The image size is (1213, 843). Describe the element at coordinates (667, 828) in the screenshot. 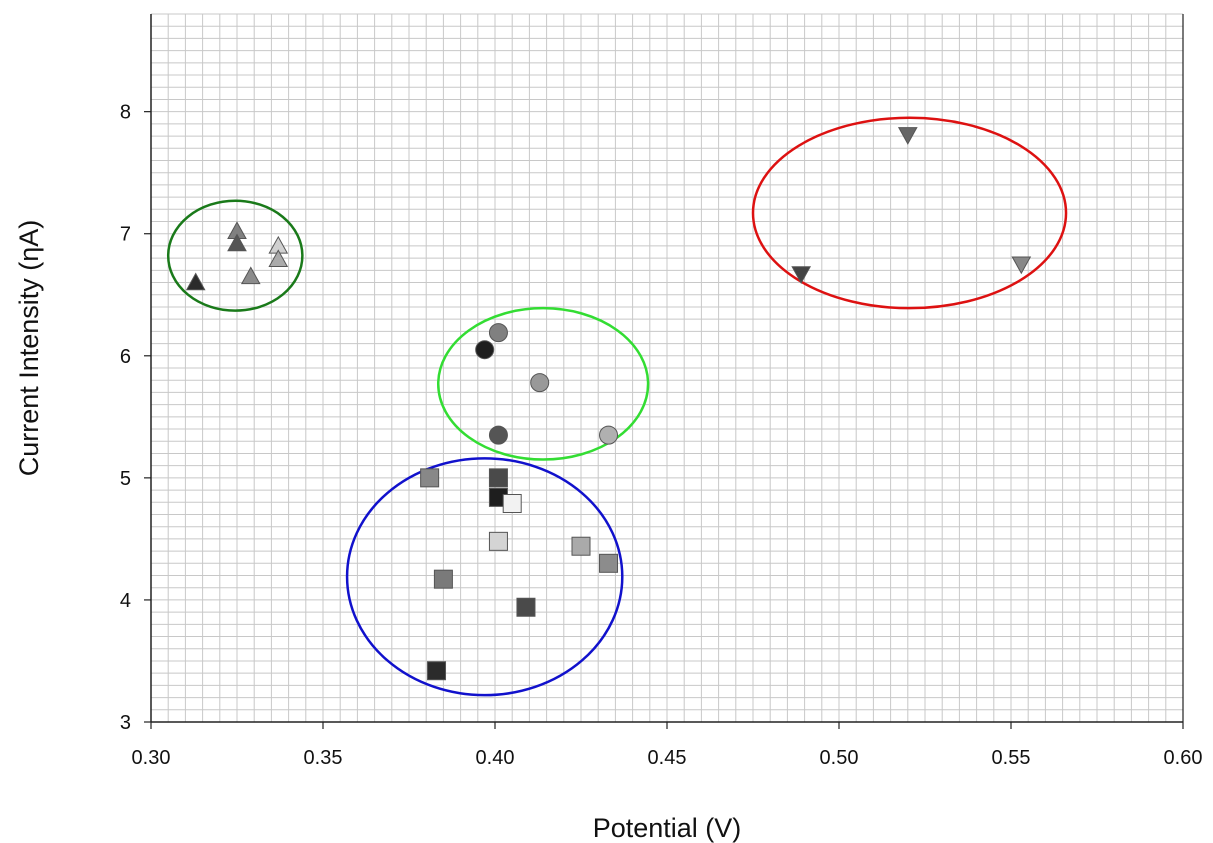

I see `x-axis-title: Potential (V)` at that location.